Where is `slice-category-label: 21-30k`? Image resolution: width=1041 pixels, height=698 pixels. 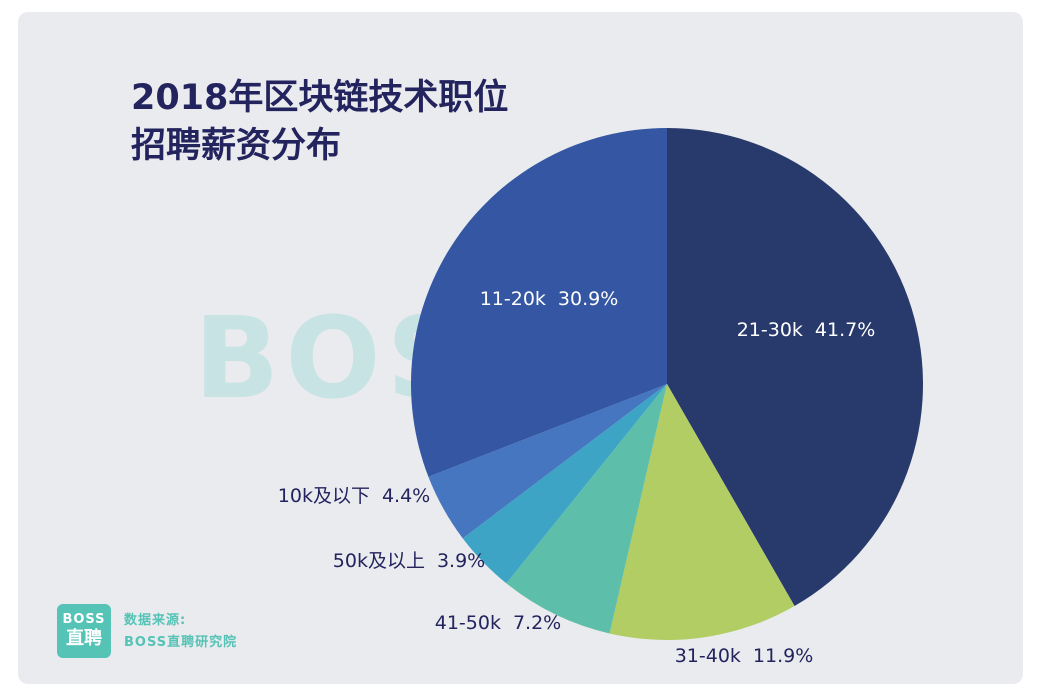 slice-category-label: 21-30k is located at coordinates (770, 330).